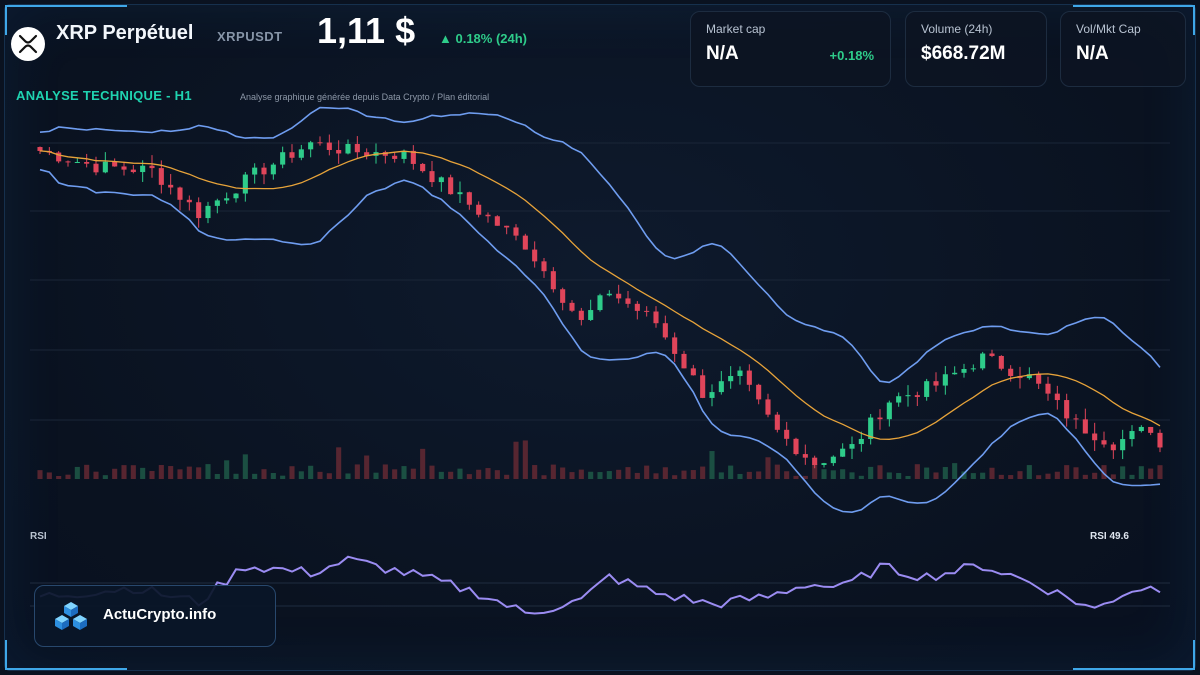 The height and width of the screenshot is (675, 1200). What do you see at coordinates (483, 38) in the screenshot?
I see `price-change-24h: ▲ 0.18% (24h)` at bounding box center [483, 38].